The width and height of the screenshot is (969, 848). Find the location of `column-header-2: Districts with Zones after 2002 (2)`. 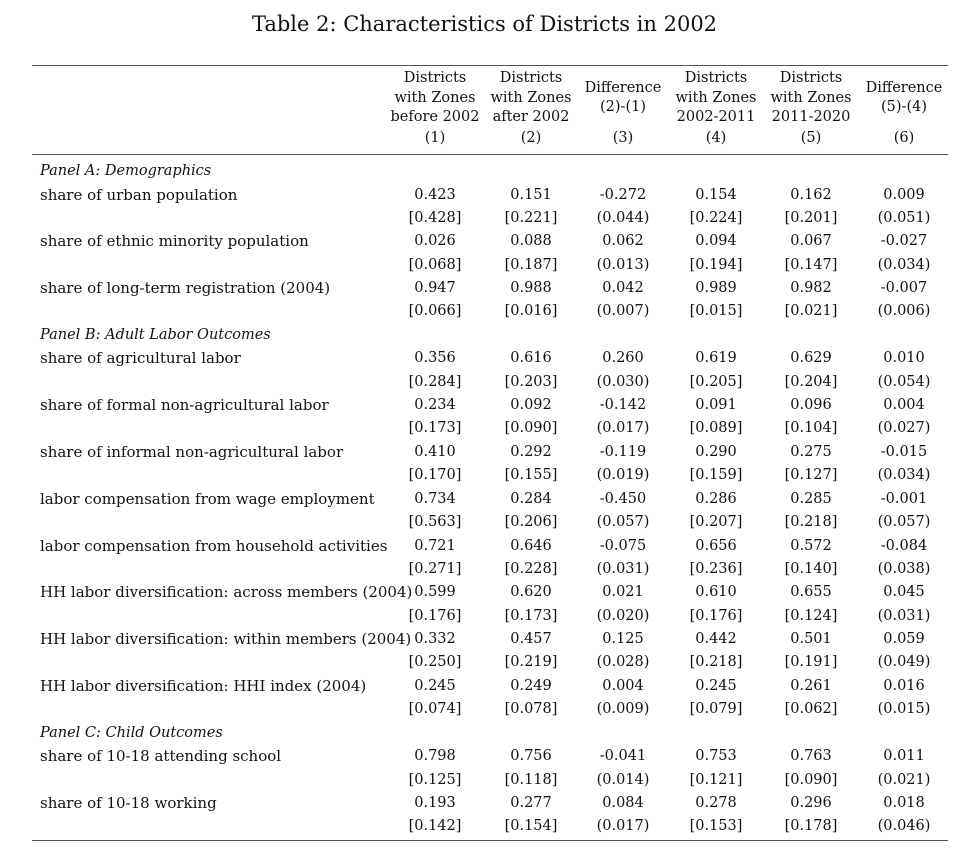

column-header-2: Districts with Zones after 2002 (2) is located at coordinates (531, 109).